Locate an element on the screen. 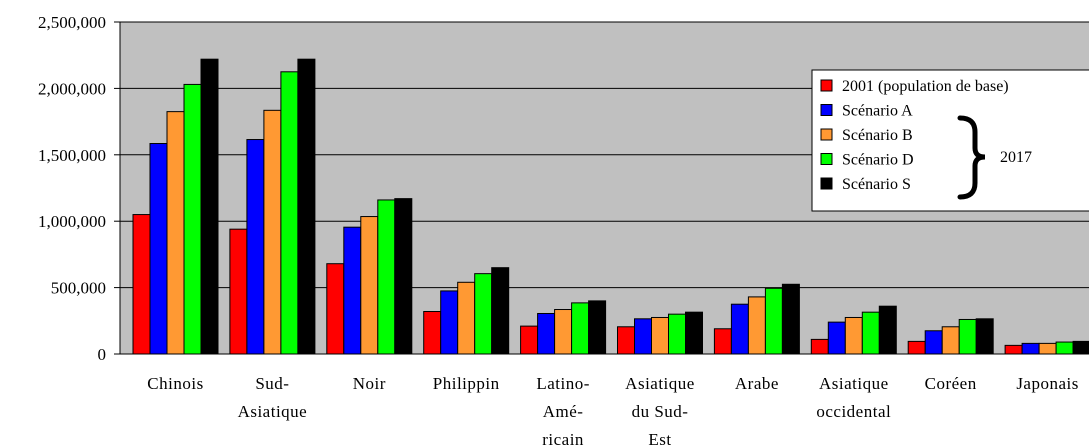  x-category-label: Amé- is located at coordinates (563, 411).